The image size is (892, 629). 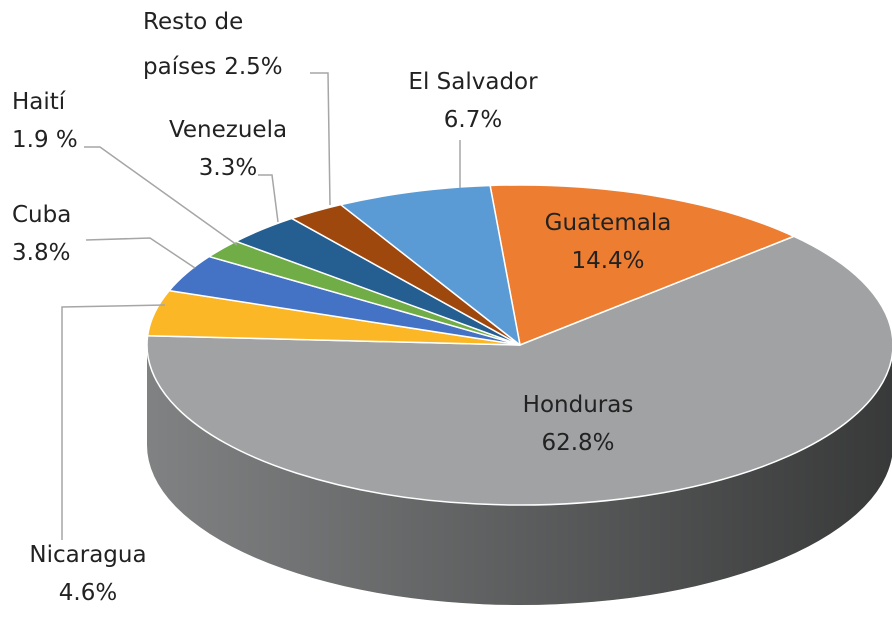 What do you see at coordinates (42, 215) in the screenshot?
I see `category-label: Cuba` at bounding box center [42, 215].